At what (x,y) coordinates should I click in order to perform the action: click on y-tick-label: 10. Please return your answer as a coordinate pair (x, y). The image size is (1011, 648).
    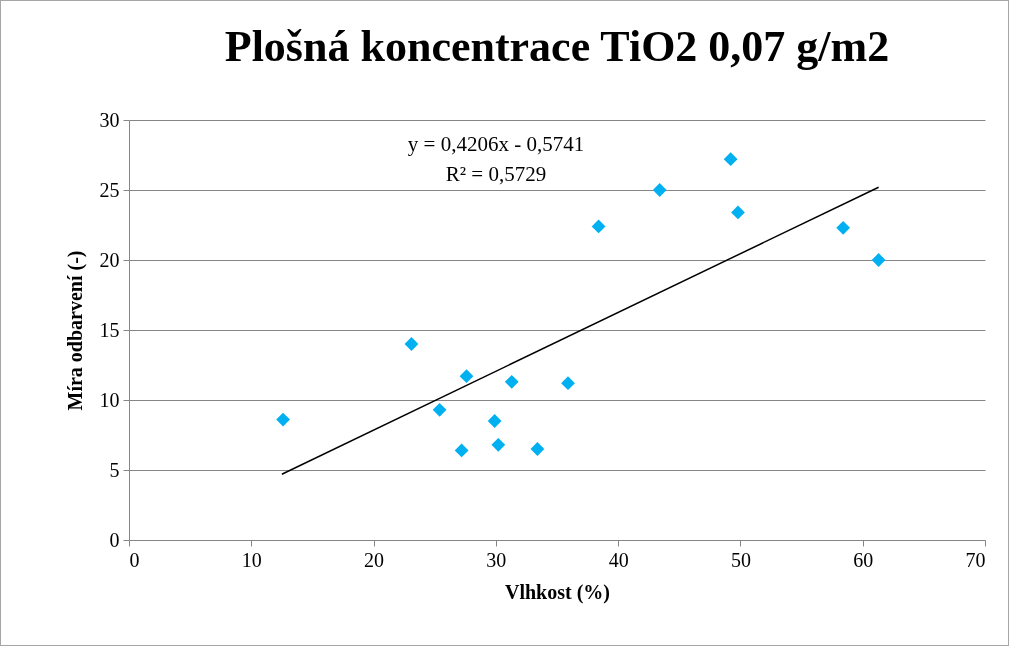
    Looking at the image, I should click on (109, 399).